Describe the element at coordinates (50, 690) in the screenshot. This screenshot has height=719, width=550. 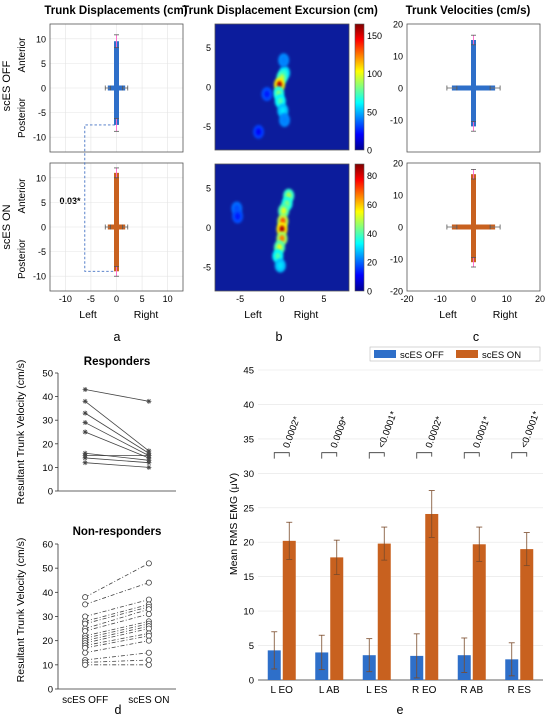
I see `d-bottom-ytick-0: 0` at that location.